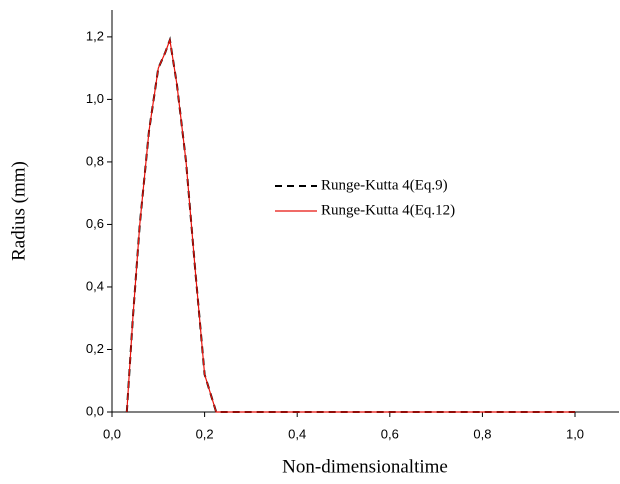  I want to click on legend-label: Runge-Kutta 4(Eq.12), so click(388, 210).